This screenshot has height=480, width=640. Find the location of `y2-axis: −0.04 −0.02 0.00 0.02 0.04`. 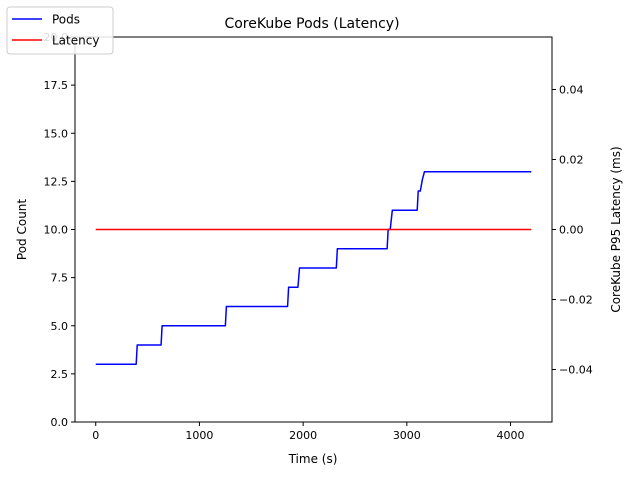

y2-axis: −0.04 −0.02 0.00 0.02 0.04 is located at coordinates (572, 230).